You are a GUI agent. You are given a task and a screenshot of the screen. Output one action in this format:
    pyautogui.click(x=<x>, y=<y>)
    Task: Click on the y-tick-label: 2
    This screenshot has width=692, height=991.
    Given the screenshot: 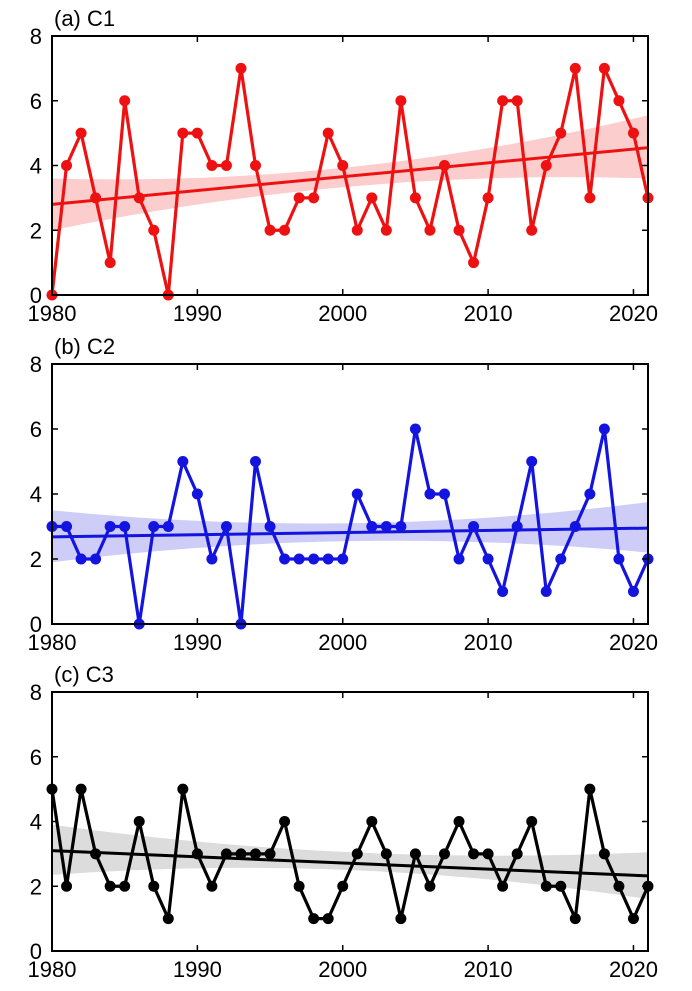 What is the action you would take?
    pyautogui.click(x=36, y=886)
    